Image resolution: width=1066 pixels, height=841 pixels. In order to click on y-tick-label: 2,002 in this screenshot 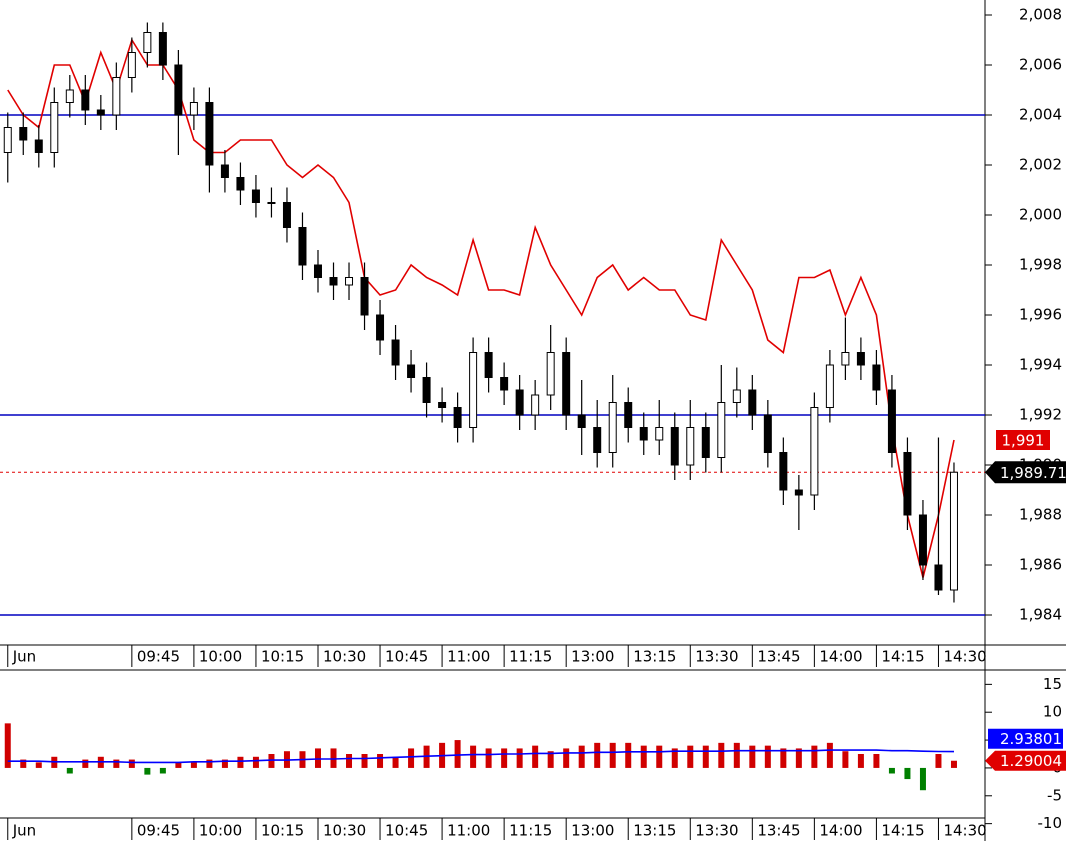, I will do `click(1040, 165)`.